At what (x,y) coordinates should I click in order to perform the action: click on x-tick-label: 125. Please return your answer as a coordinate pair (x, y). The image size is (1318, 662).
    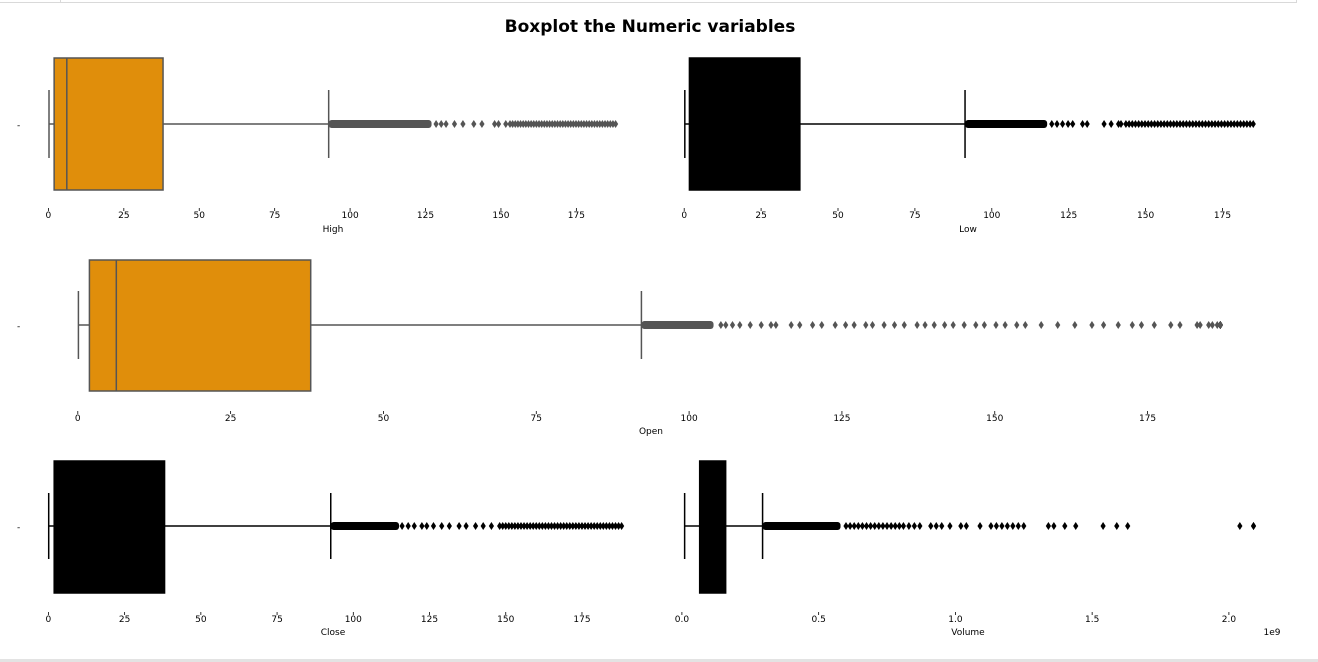
    Looking at the image, I should click on (429, 620).